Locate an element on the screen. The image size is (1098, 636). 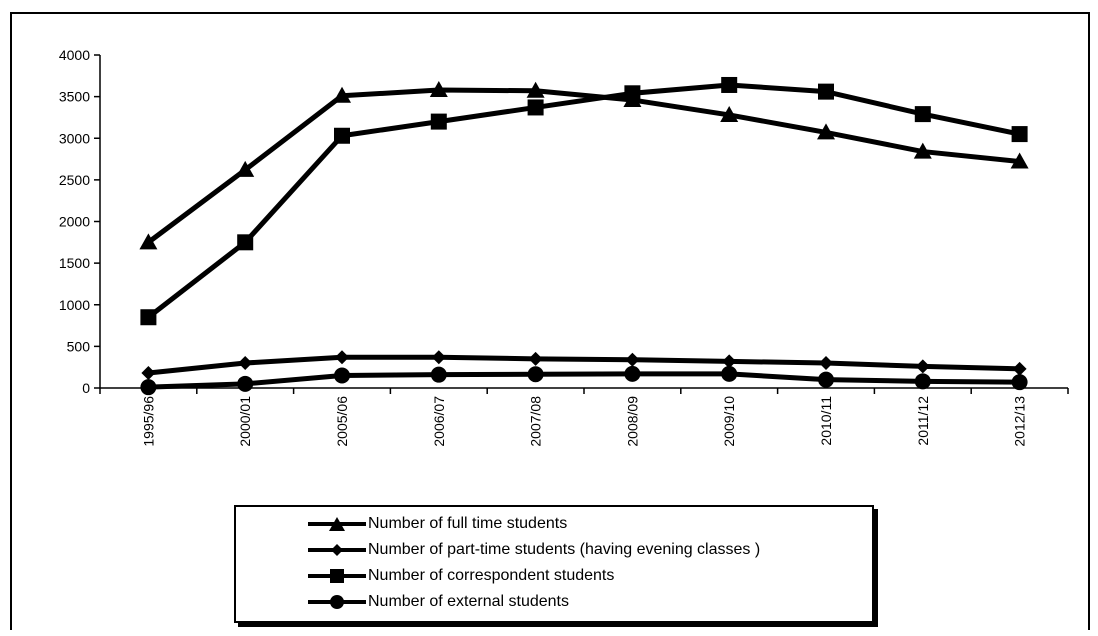
legend-triangle-icon is located at coordinates (337, 524).